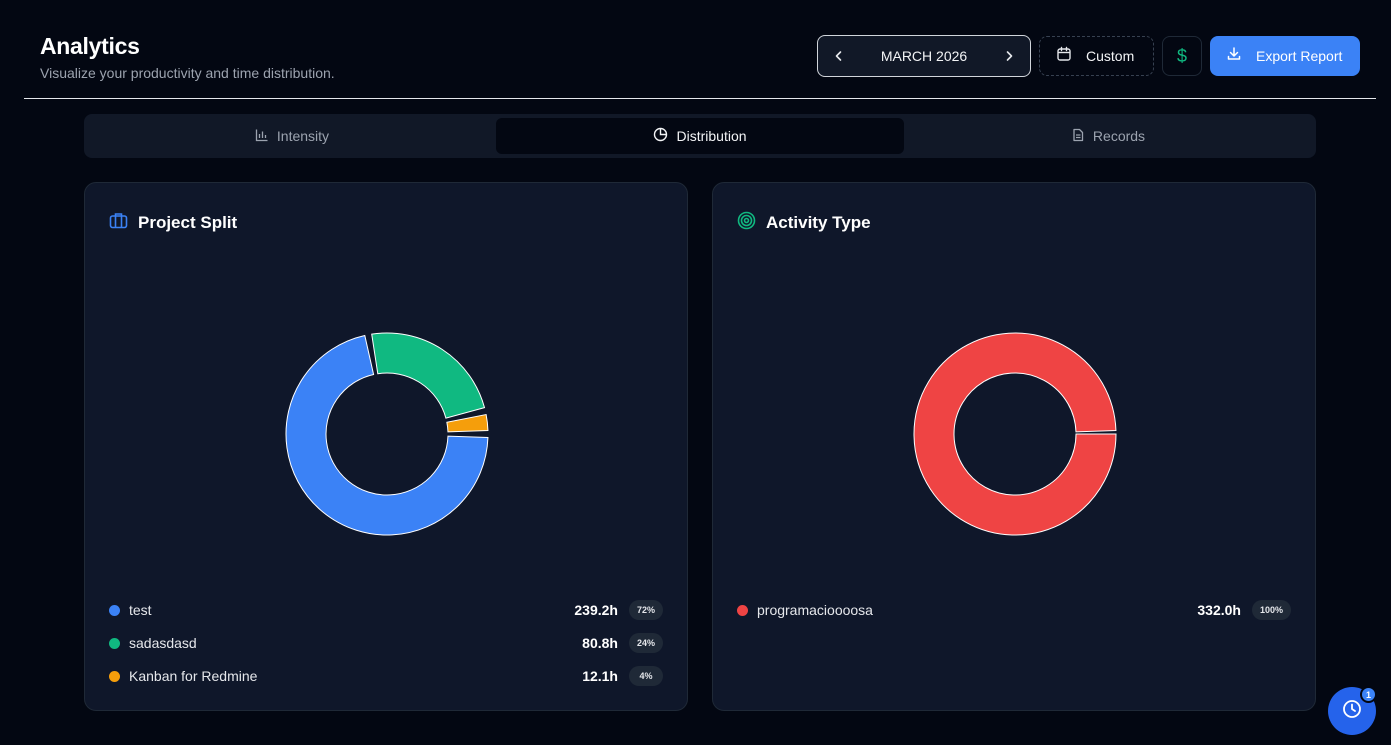 The width and height of the screenshot is (1391, 745). What do you see at coordinates (711, 136) in the screenshot?
I see `tab-label: Distribution` at bounding box center [711, 136].